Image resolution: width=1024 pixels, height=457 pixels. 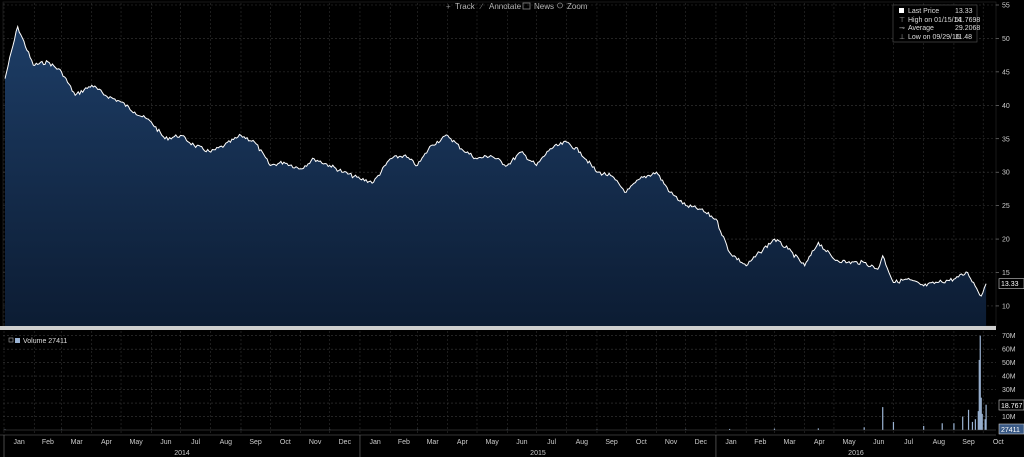 I want to click on pencil-icon: ∕, so click(x=481, y=6).